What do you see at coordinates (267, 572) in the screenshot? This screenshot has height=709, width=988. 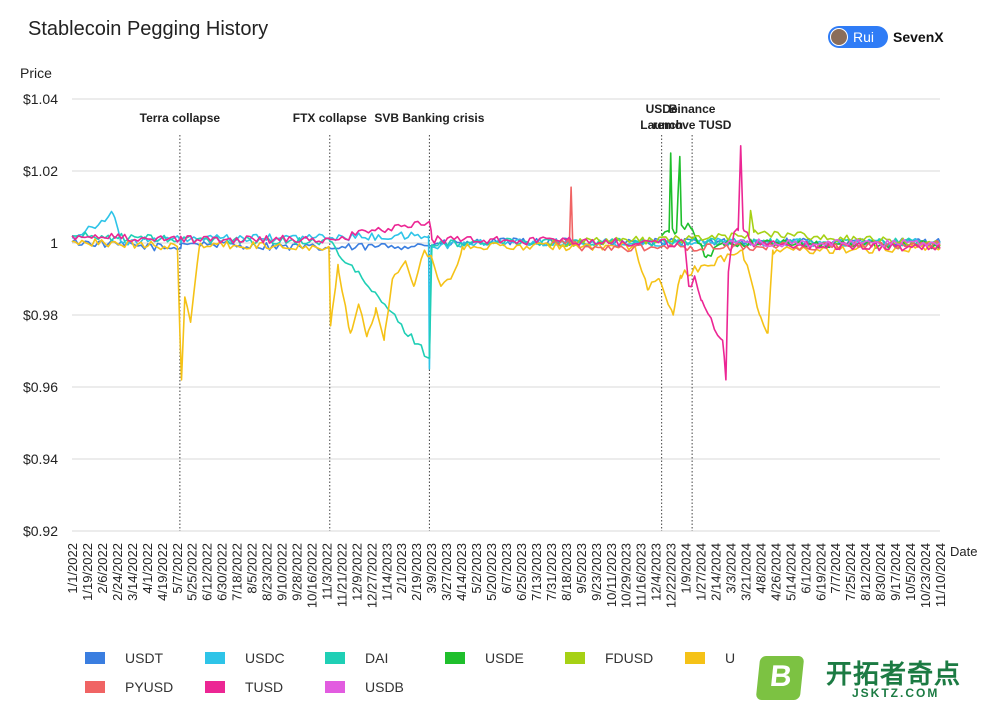 I see `x-tick-label: 8/23/2022` at bounding box center [267, 572].